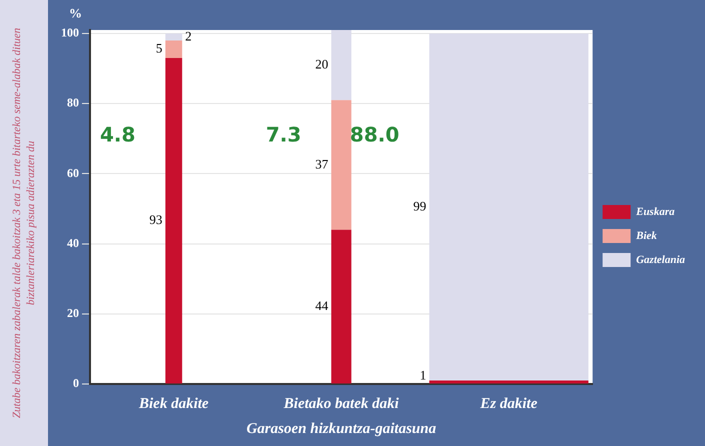 The width and height of the screenshot is (705, 446). I want to click on data-label: 93, so click(155, 220).